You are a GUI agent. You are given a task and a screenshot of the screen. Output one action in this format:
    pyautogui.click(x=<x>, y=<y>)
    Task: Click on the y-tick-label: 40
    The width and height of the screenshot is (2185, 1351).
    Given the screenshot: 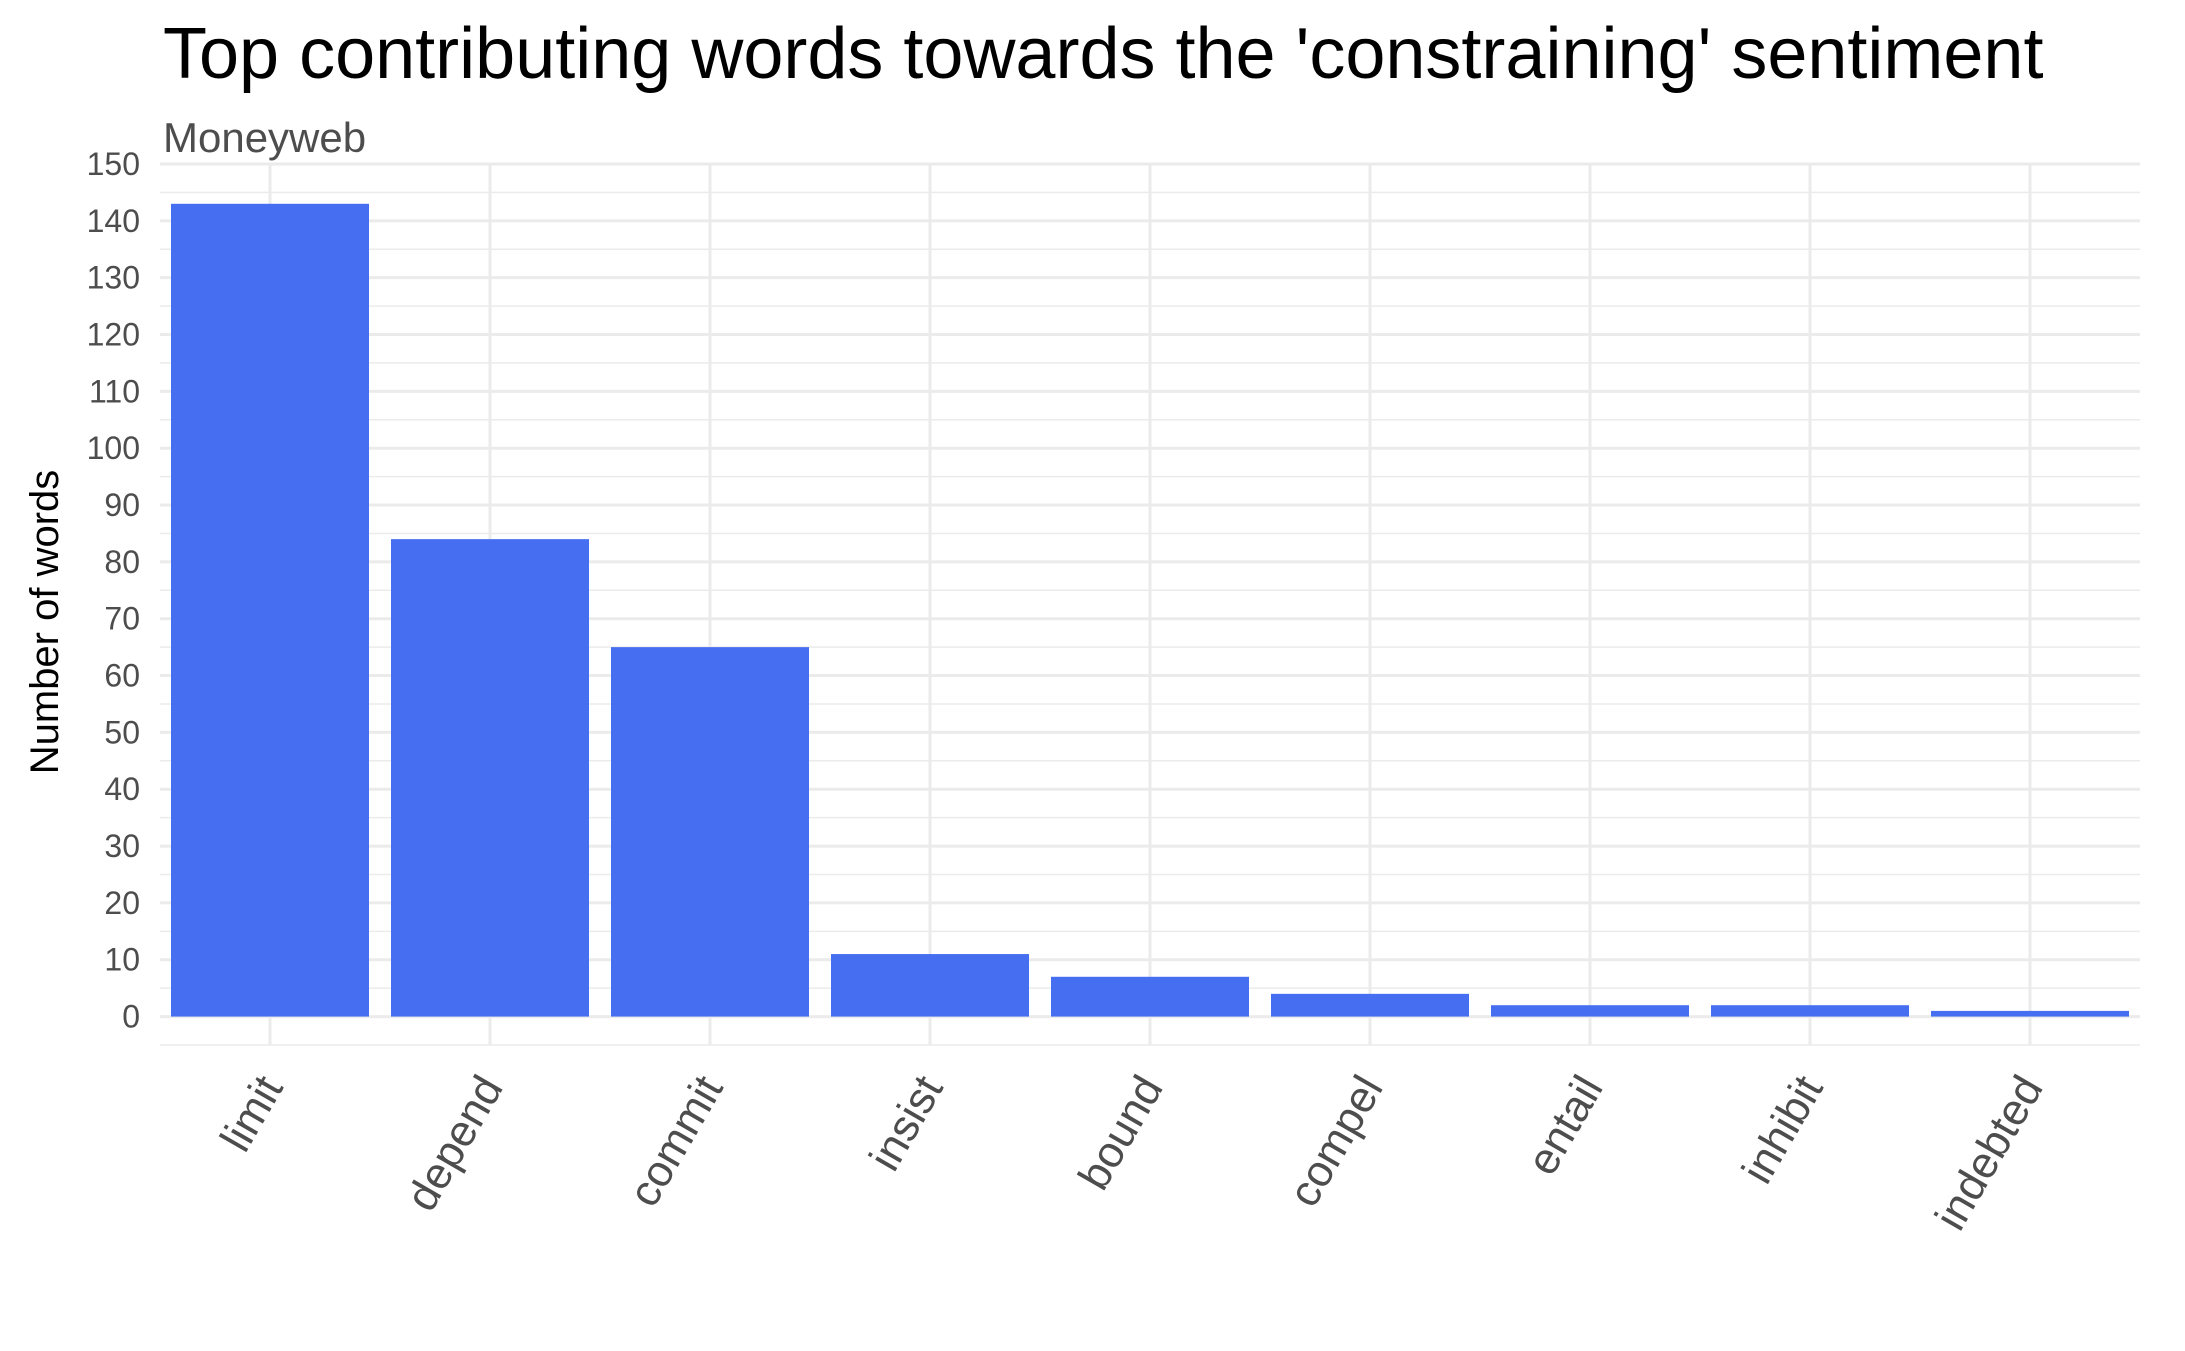 What is the action you would take?
    pyautogui.click(x=122, y=789)
    